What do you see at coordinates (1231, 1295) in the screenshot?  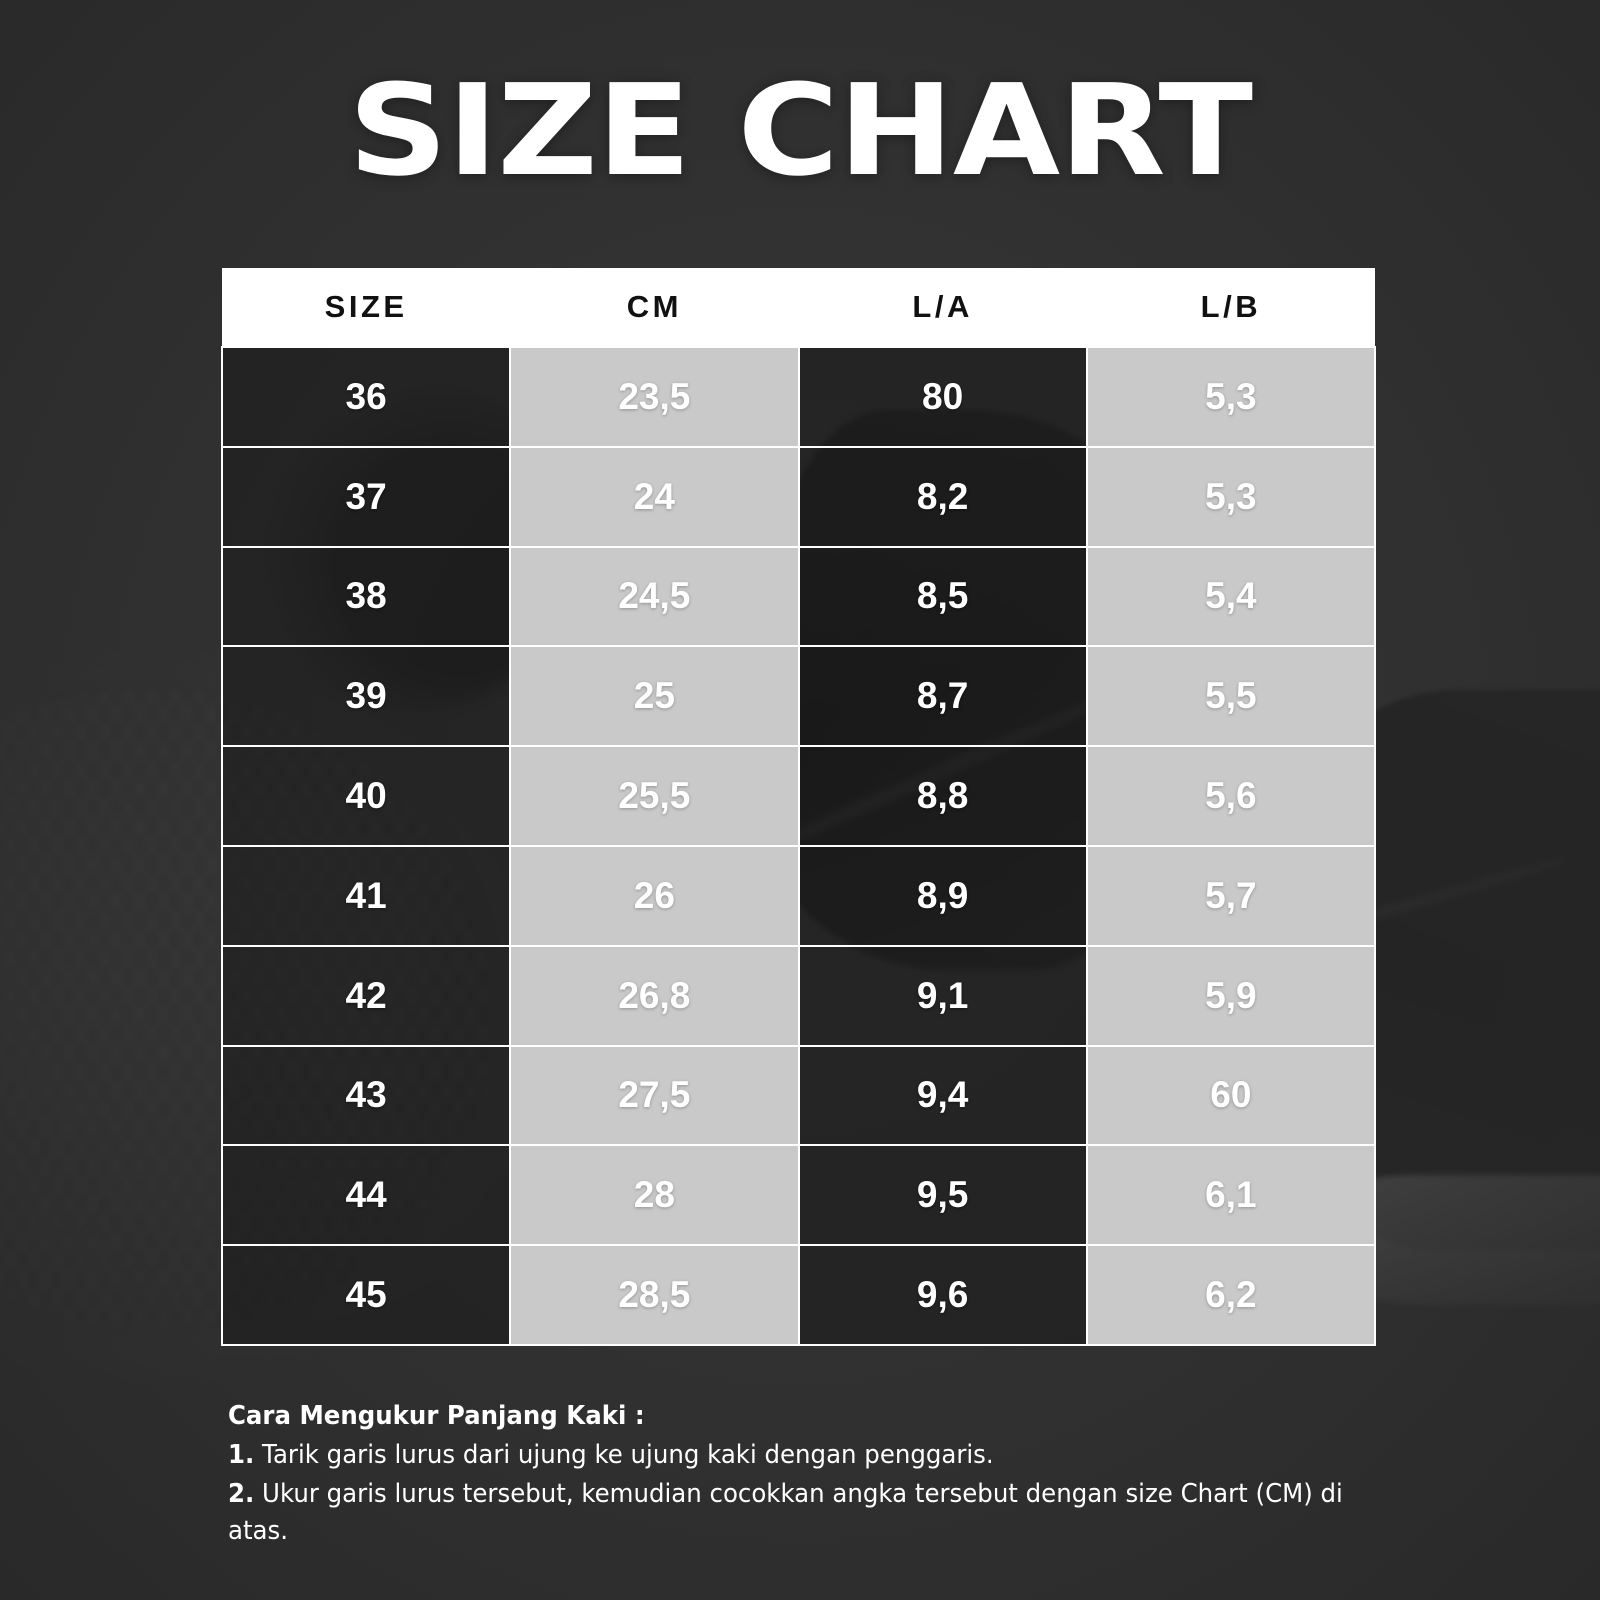 I see `cell-lb: 6,2` at bounding box center [1231, 1295].